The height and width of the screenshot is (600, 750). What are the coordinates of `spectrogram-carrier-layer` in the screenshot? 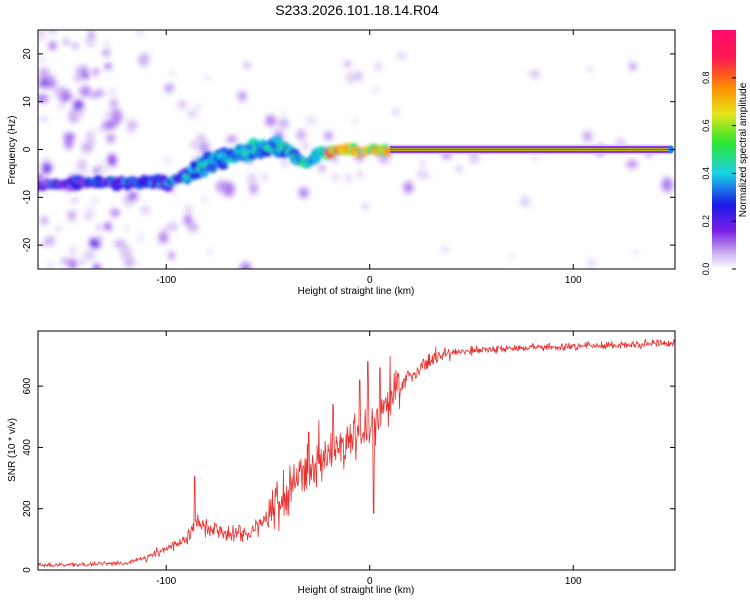 It's located at (216, 163).